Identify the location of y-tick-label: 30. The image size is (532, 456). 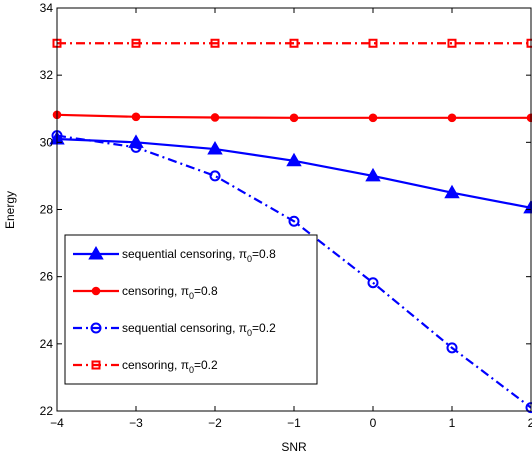
(47, 142).